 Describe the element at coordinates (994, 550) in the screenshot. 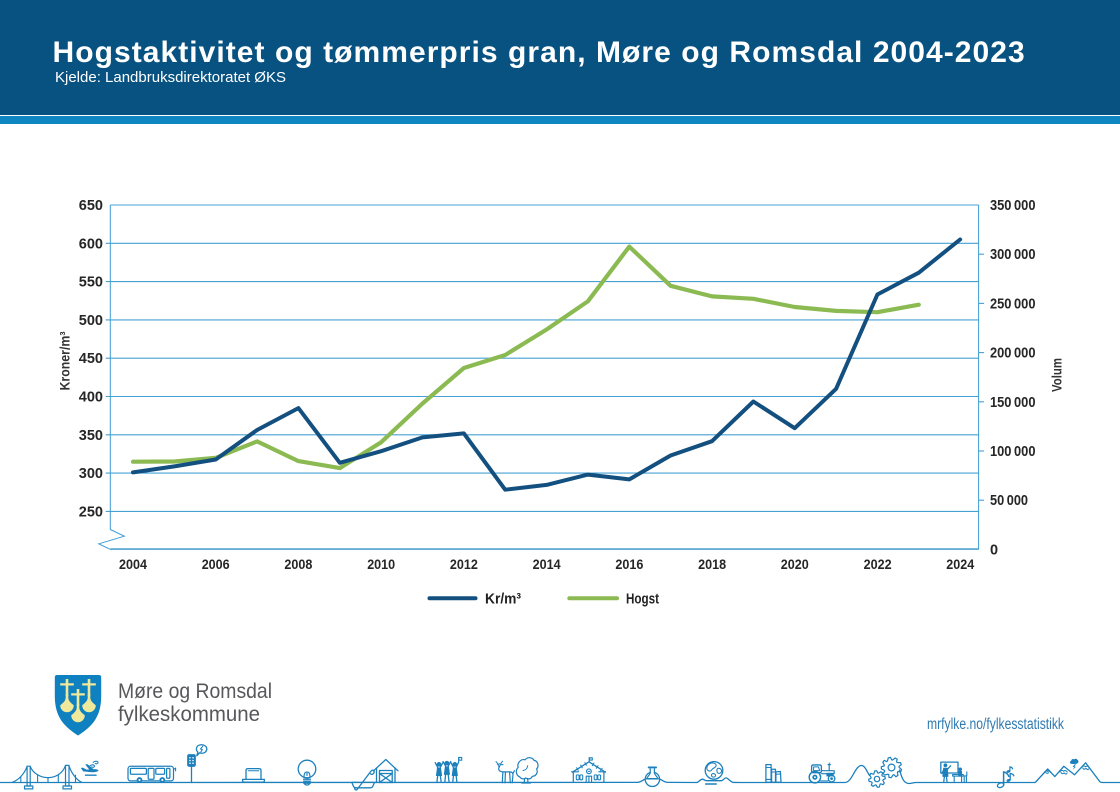

I see `svg-text: 0` at that location.